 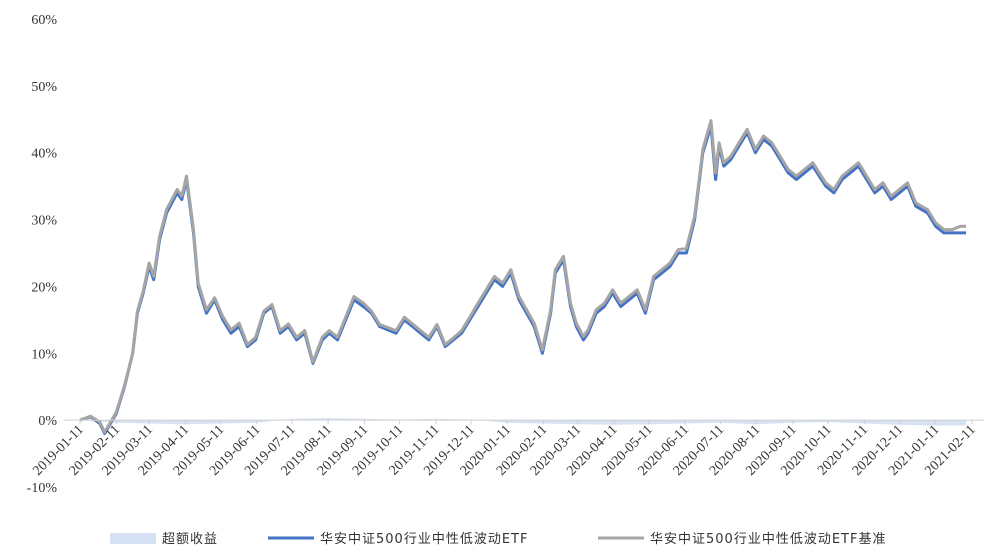 I want to click on y-tick-label: 20%, so click(x=44, y=287).